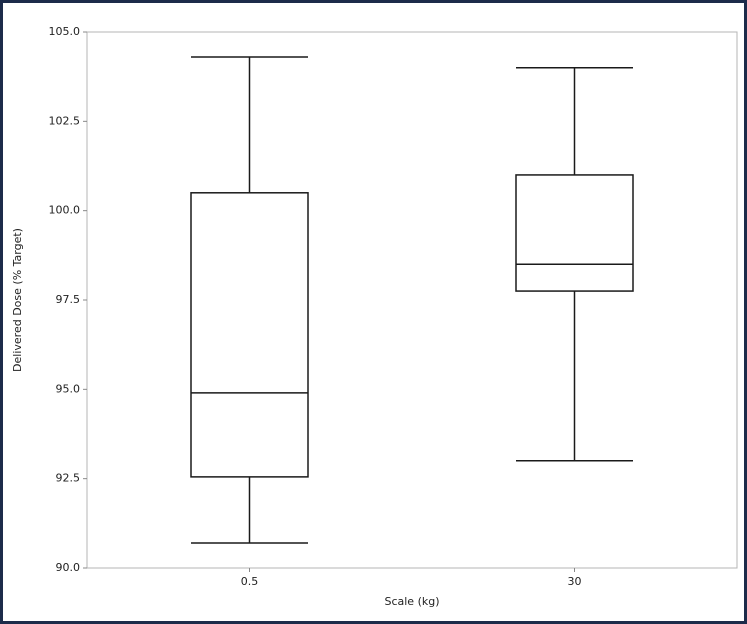 This screenshot has width=747, height=624. Describe the element at coordinates (411, 601) in the screenshot. I see `x-axis-label: Scale (kg)` at that location.